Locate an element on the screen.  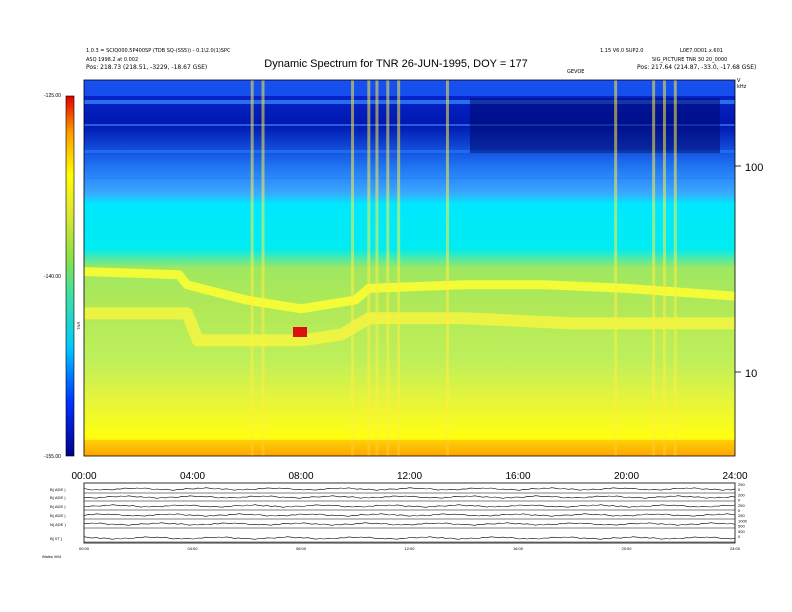
header-left-line3: Pos: 218.73 (218.51, -3229, -18.67 GSE) is located at coordinates (147, 67).